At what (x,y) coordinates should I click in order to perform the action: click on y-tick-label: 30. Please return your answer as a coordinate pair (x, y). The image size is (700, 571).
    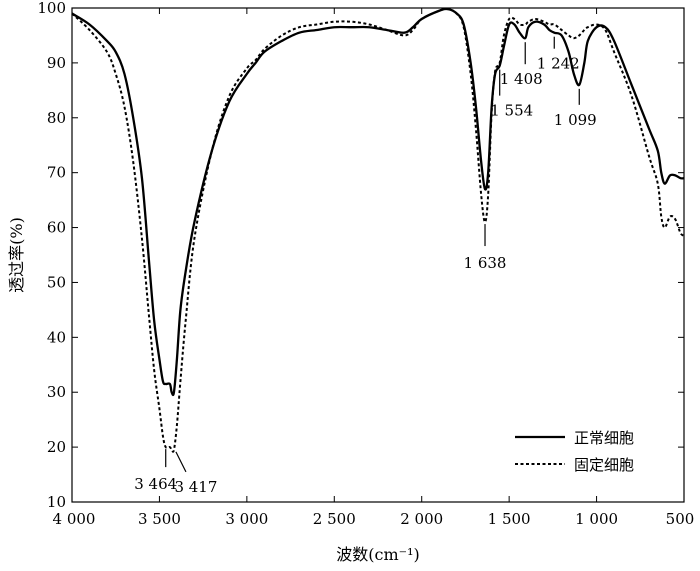
    Looking at the image, I should click on (56, 392).